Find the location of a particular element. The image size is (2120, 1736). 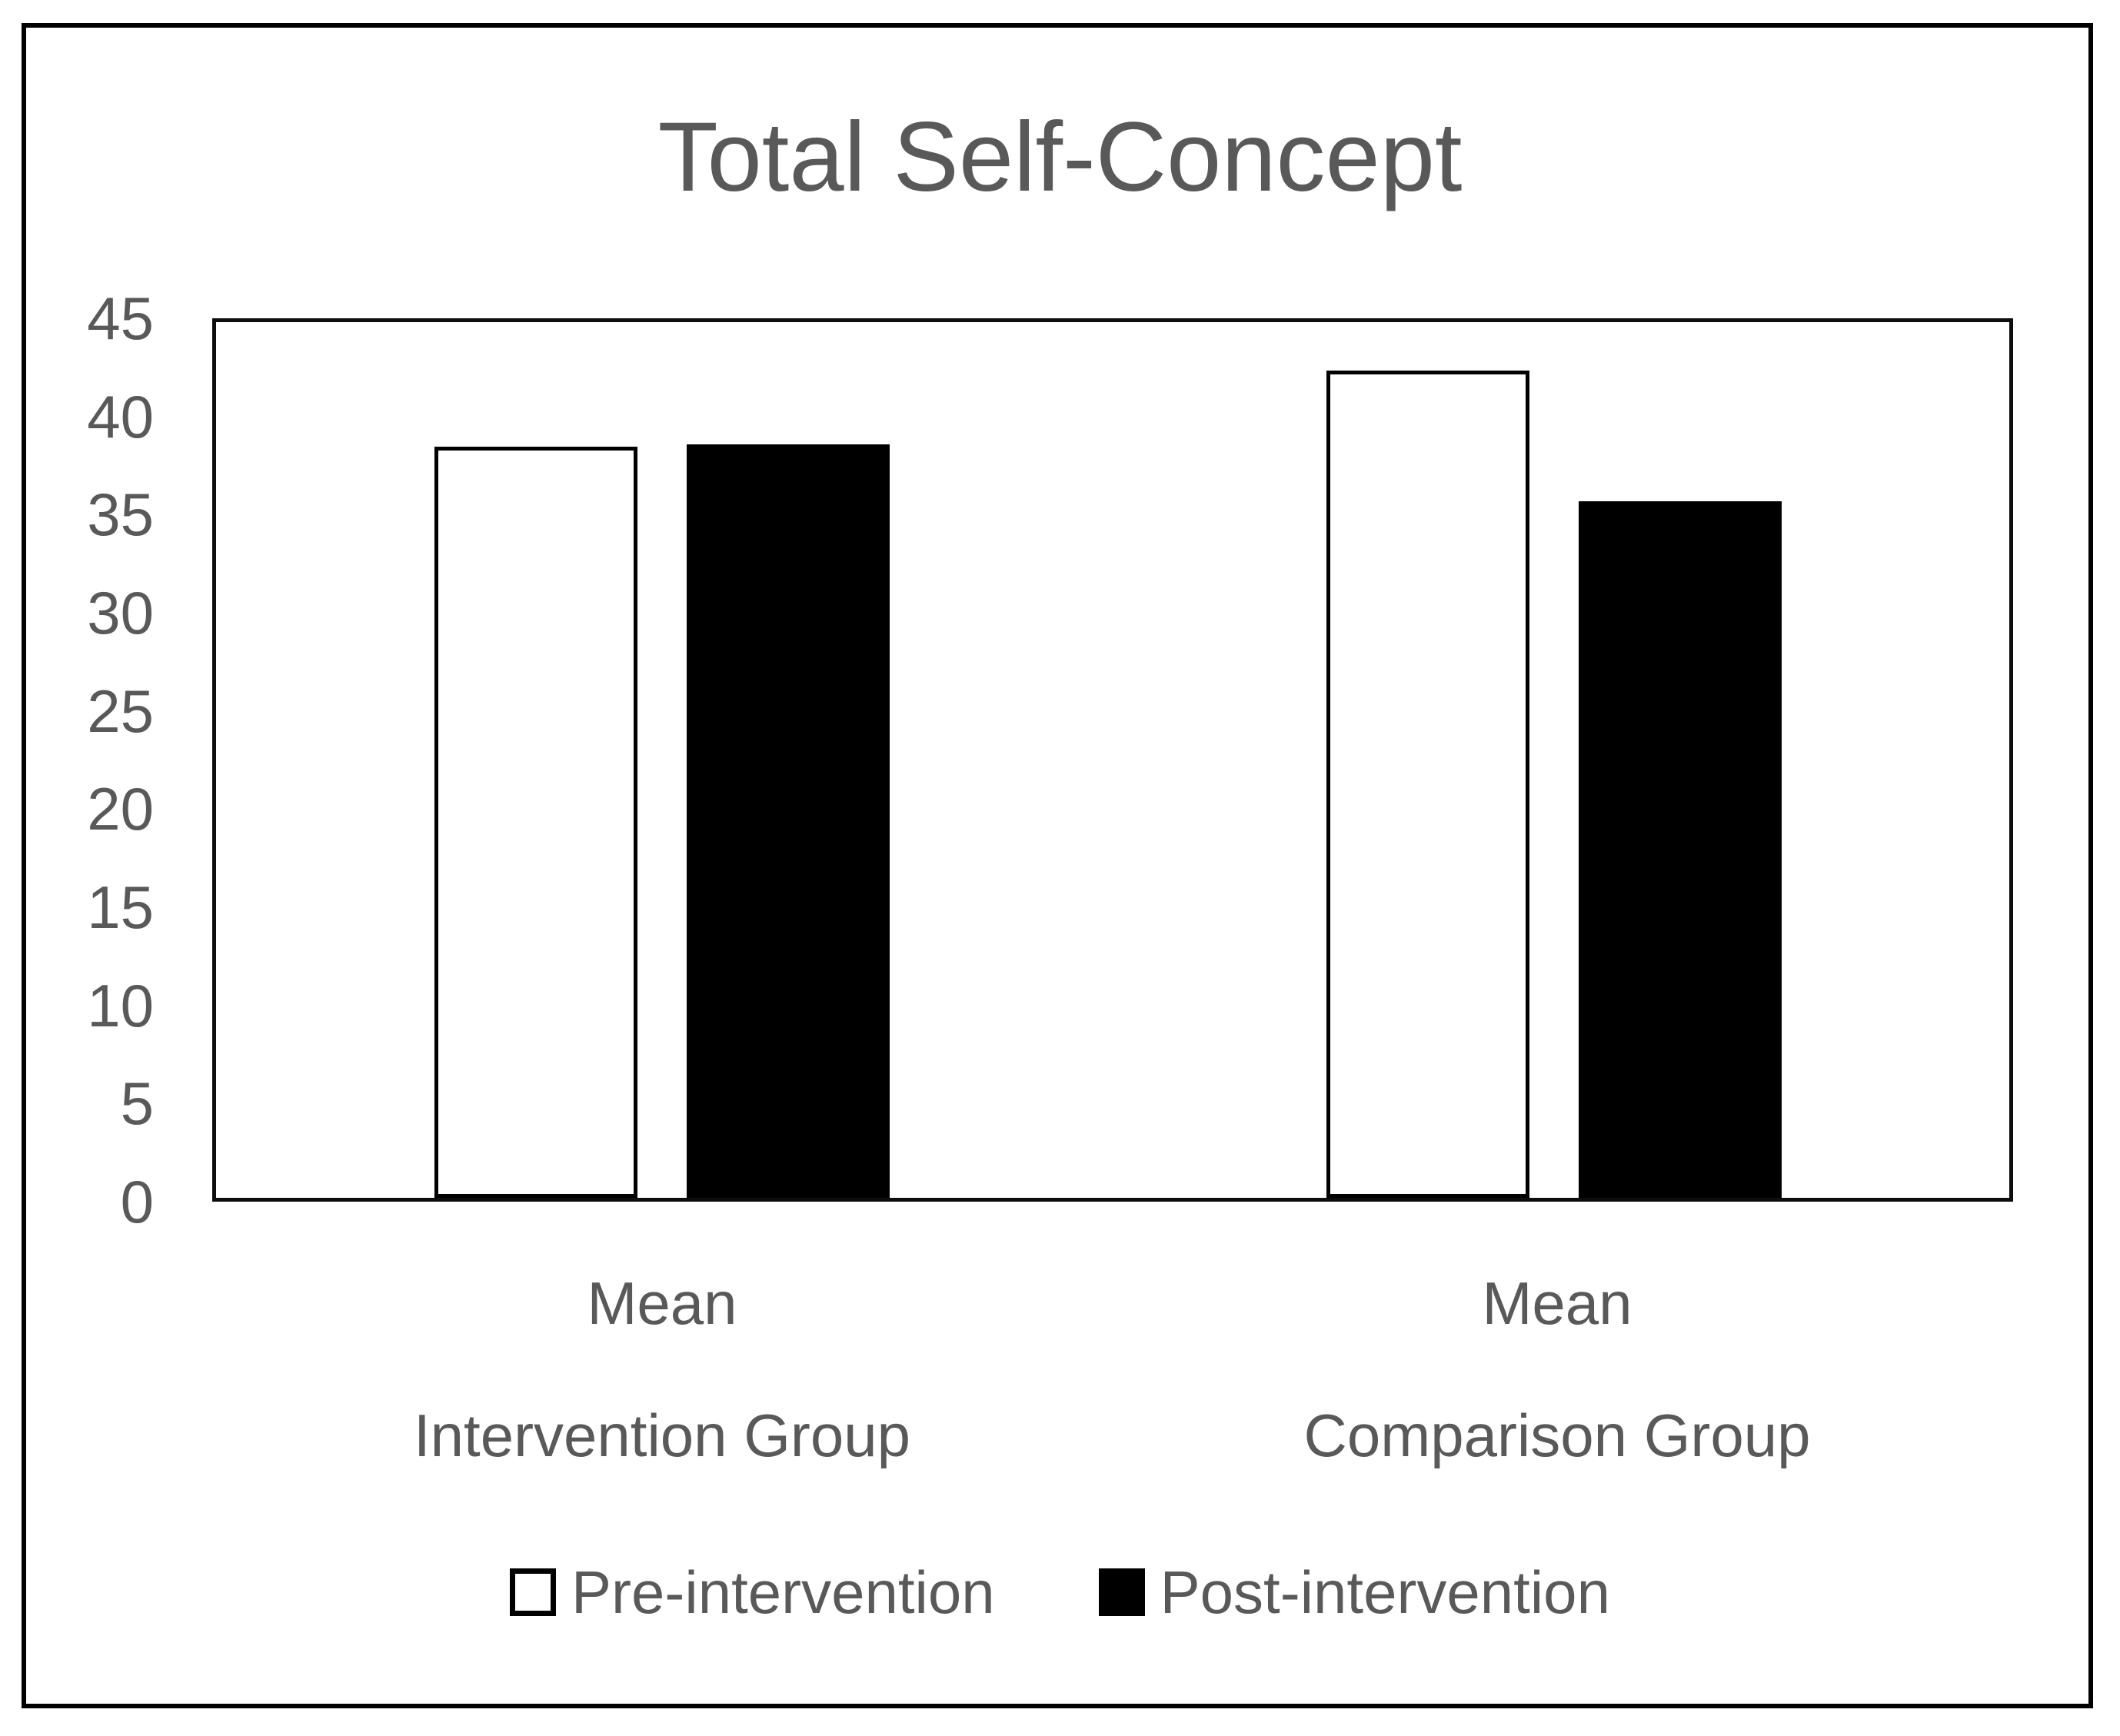

y-tick-label-30: 30 is located at coordinates (121, 613).